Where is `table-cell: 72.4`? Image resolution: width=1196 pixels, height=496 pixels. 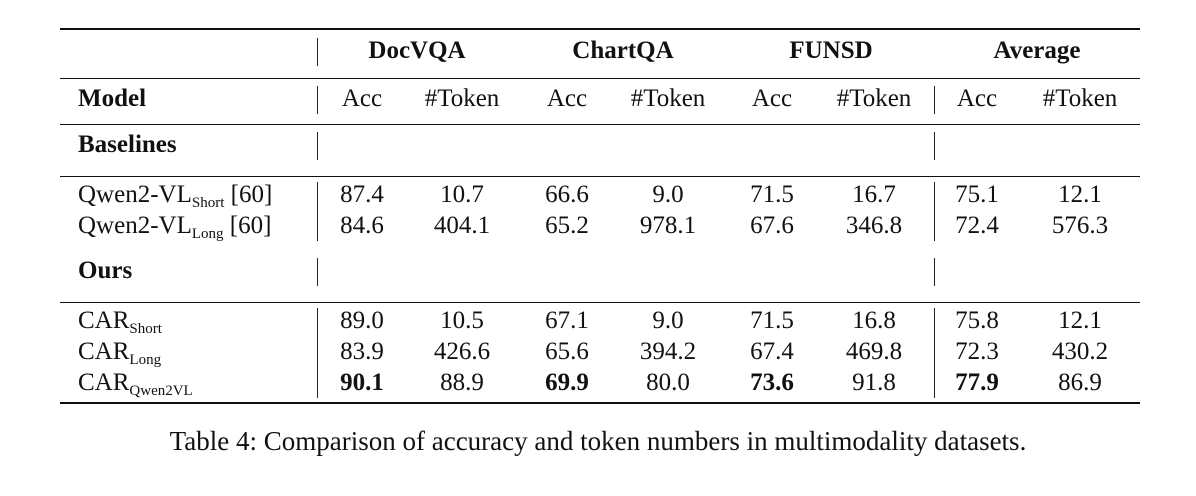
table-cell: 72.4 is located at coordinates (977, 225).